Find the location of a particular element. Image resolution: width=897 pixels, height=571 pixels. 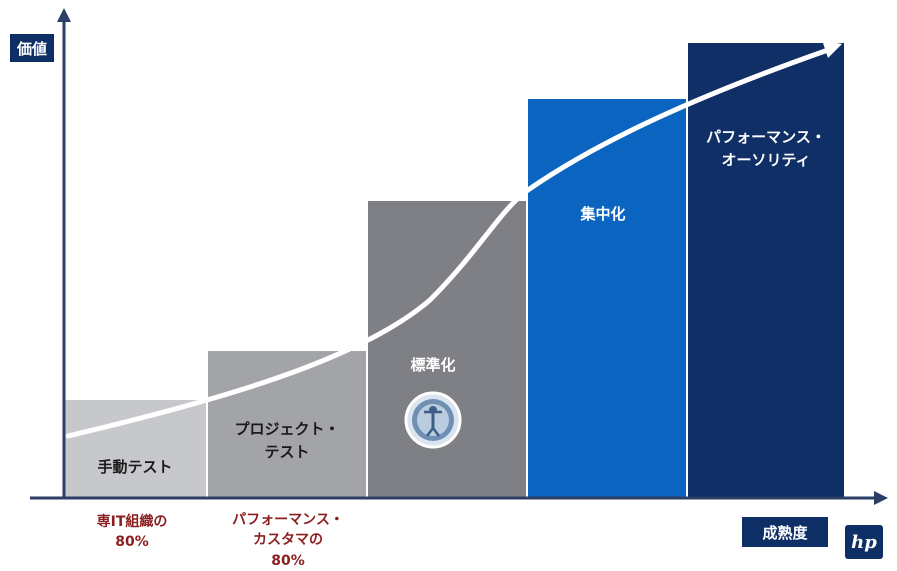

y-axis-label: 価値 is located at coordinates (32, 48).